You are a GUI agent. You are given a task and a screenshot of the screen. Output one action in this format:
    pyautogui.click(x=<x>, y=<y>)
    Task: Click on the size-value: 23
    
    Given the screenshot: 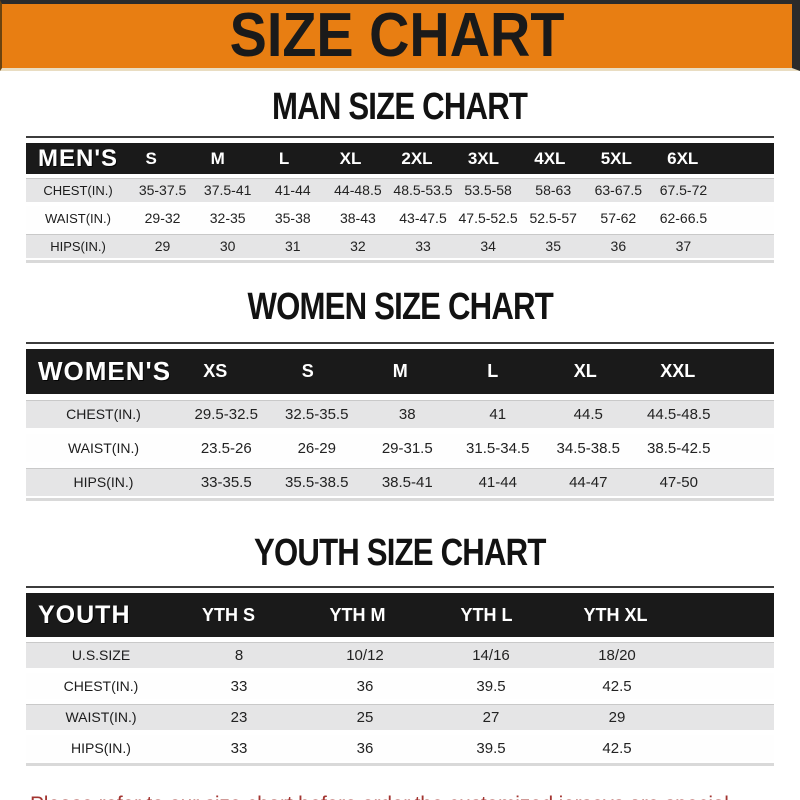 What is the action you would take?
    pyautogui.click(x=239, y=717)
    